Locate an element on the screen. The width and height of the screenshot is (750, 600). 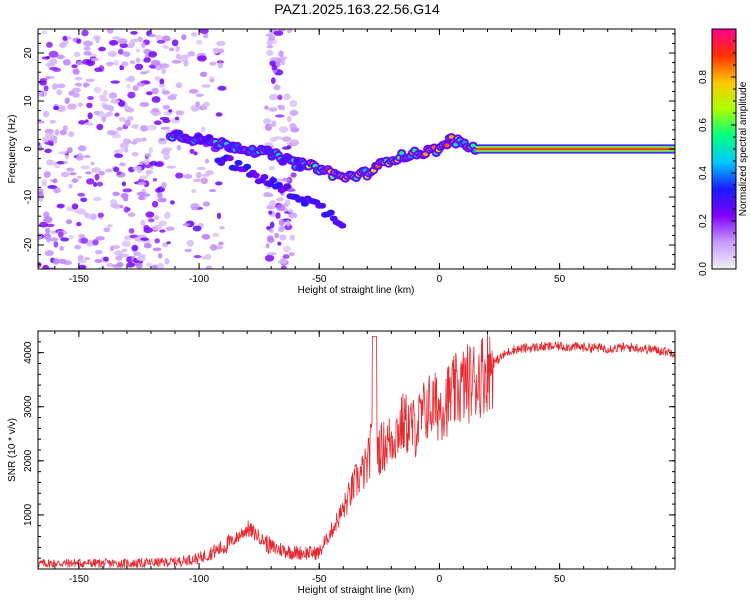
y-tick-label: 10 is located at coordinates (28, 101).